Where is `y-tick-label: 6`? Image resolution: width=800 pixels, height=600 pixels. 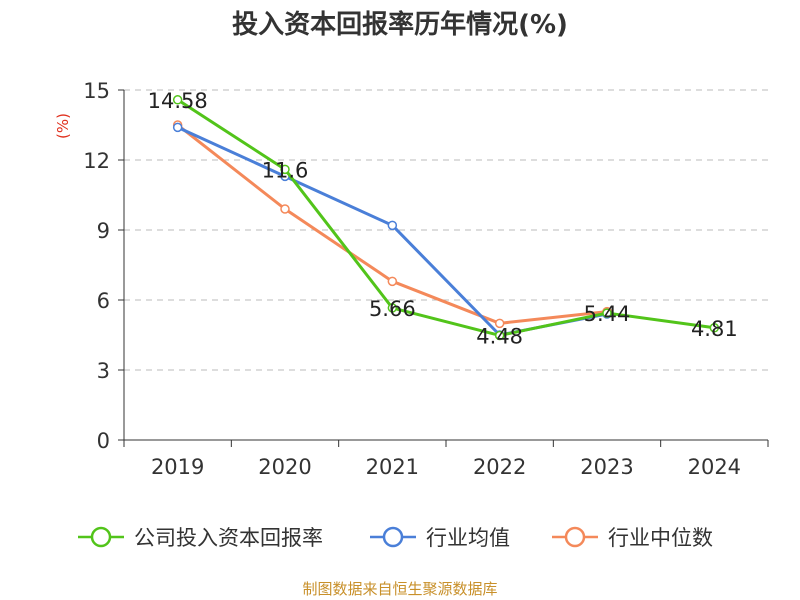
y-tick-label: 6 is located at coordinates (103, 301).